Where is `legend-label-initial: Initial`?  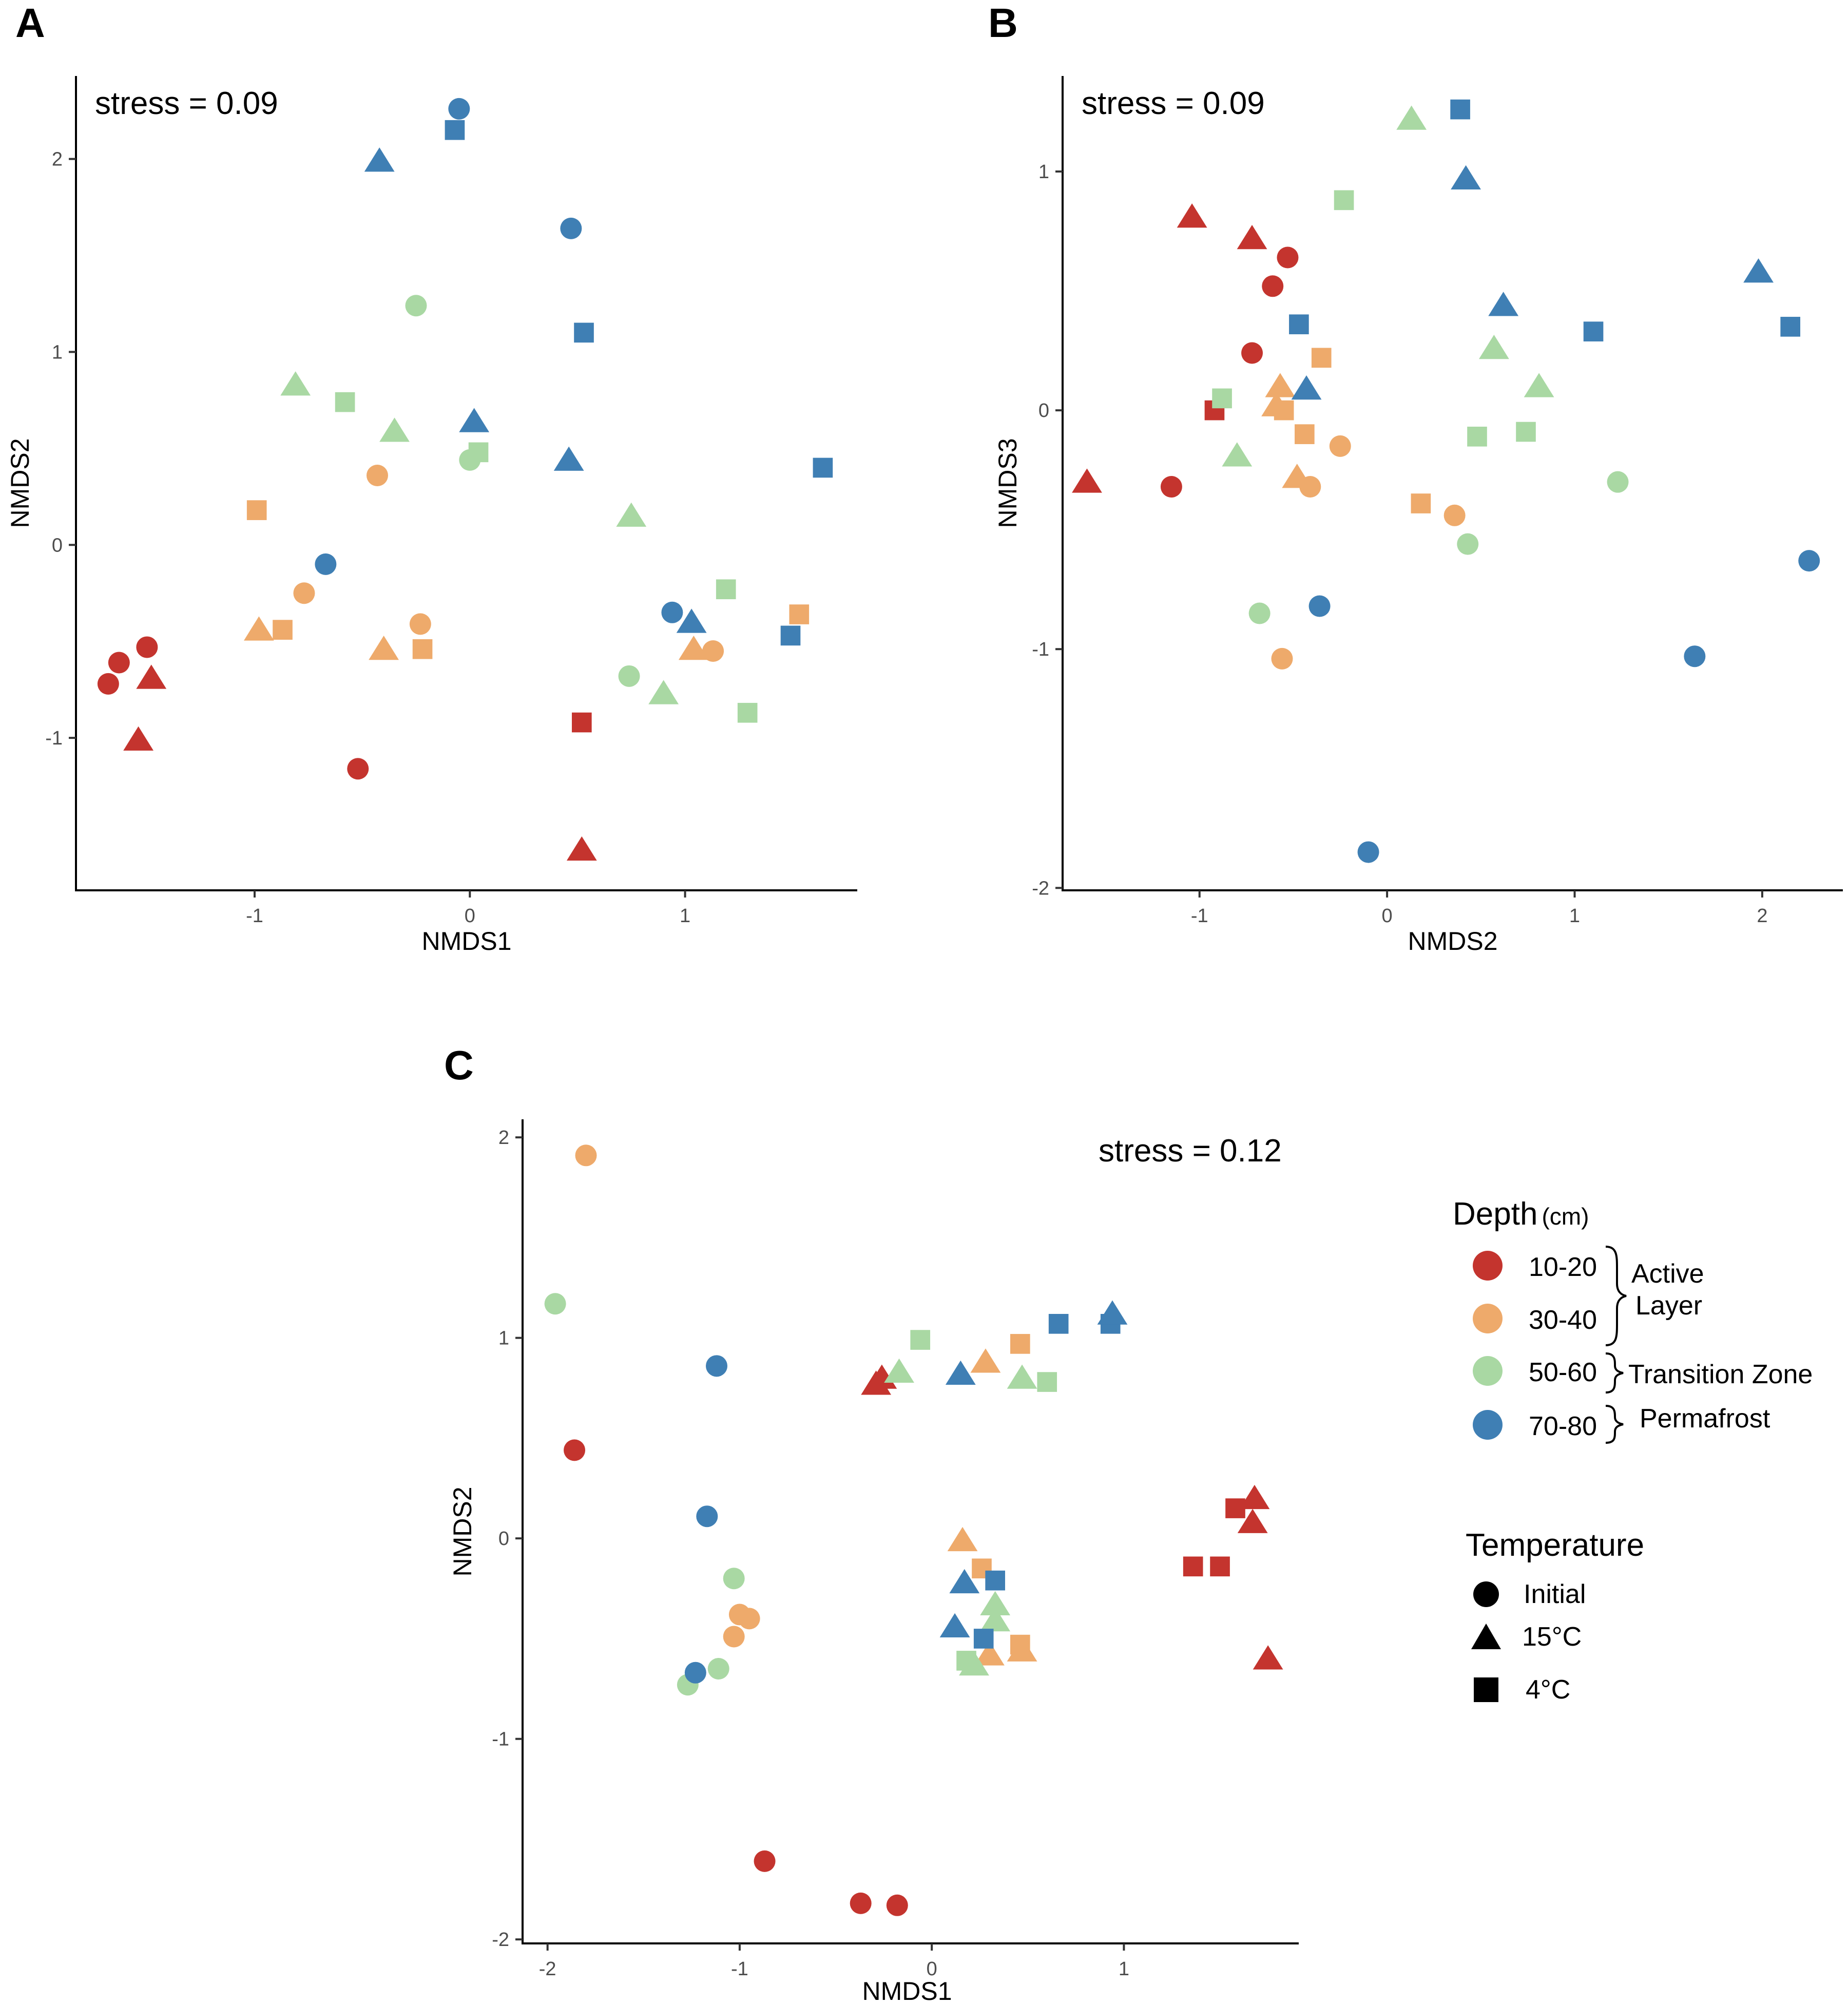
legend-label-initial: Initial is located at coordinates (1555, 1594).